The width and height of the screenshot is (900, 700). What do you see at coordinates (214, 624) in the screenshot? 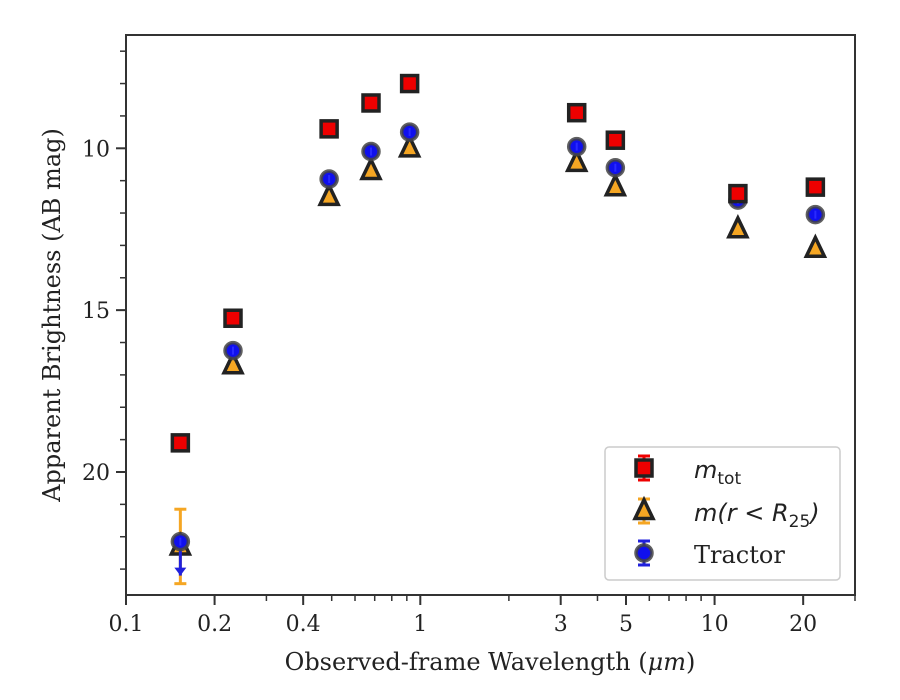
I see `x-tick-label: 0.2` at bounding box center [214, 624].